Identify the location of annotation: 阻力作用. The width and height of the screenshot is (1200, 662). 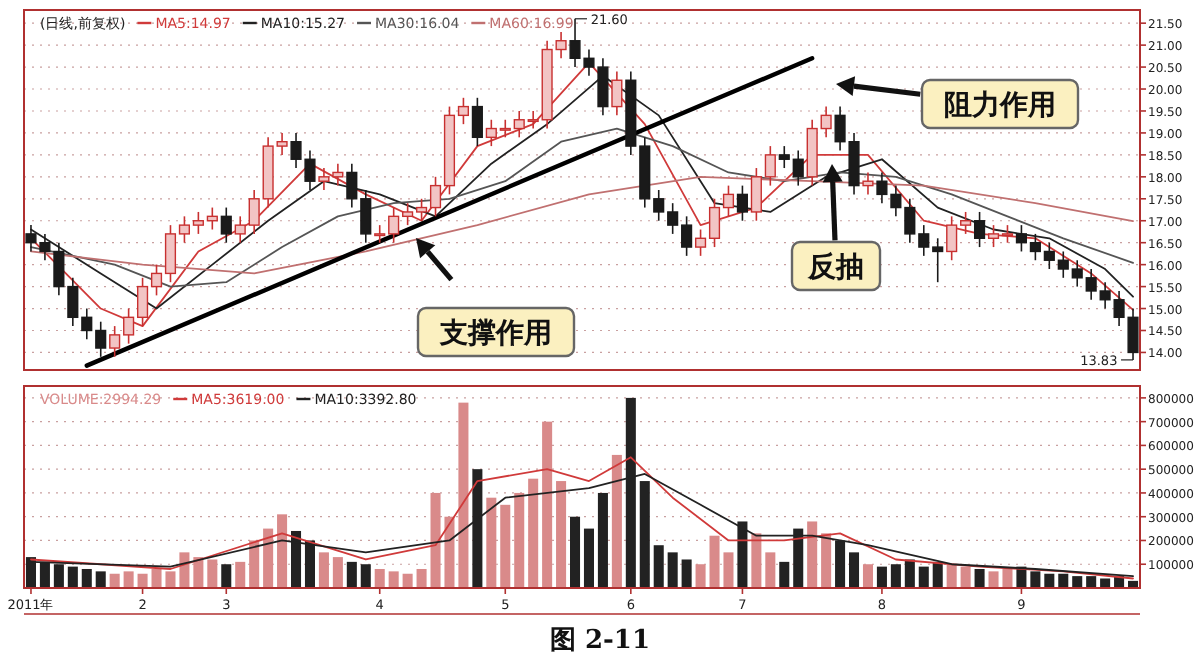
(1000, 106).